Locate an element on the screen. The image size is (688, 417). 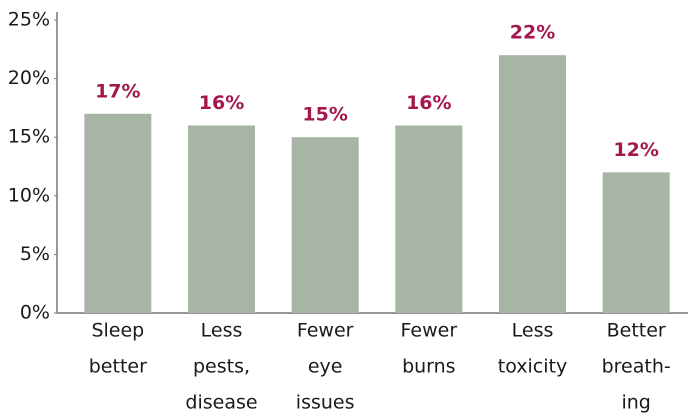
y-tick-label: 0% is located at coordinates (35, 313).